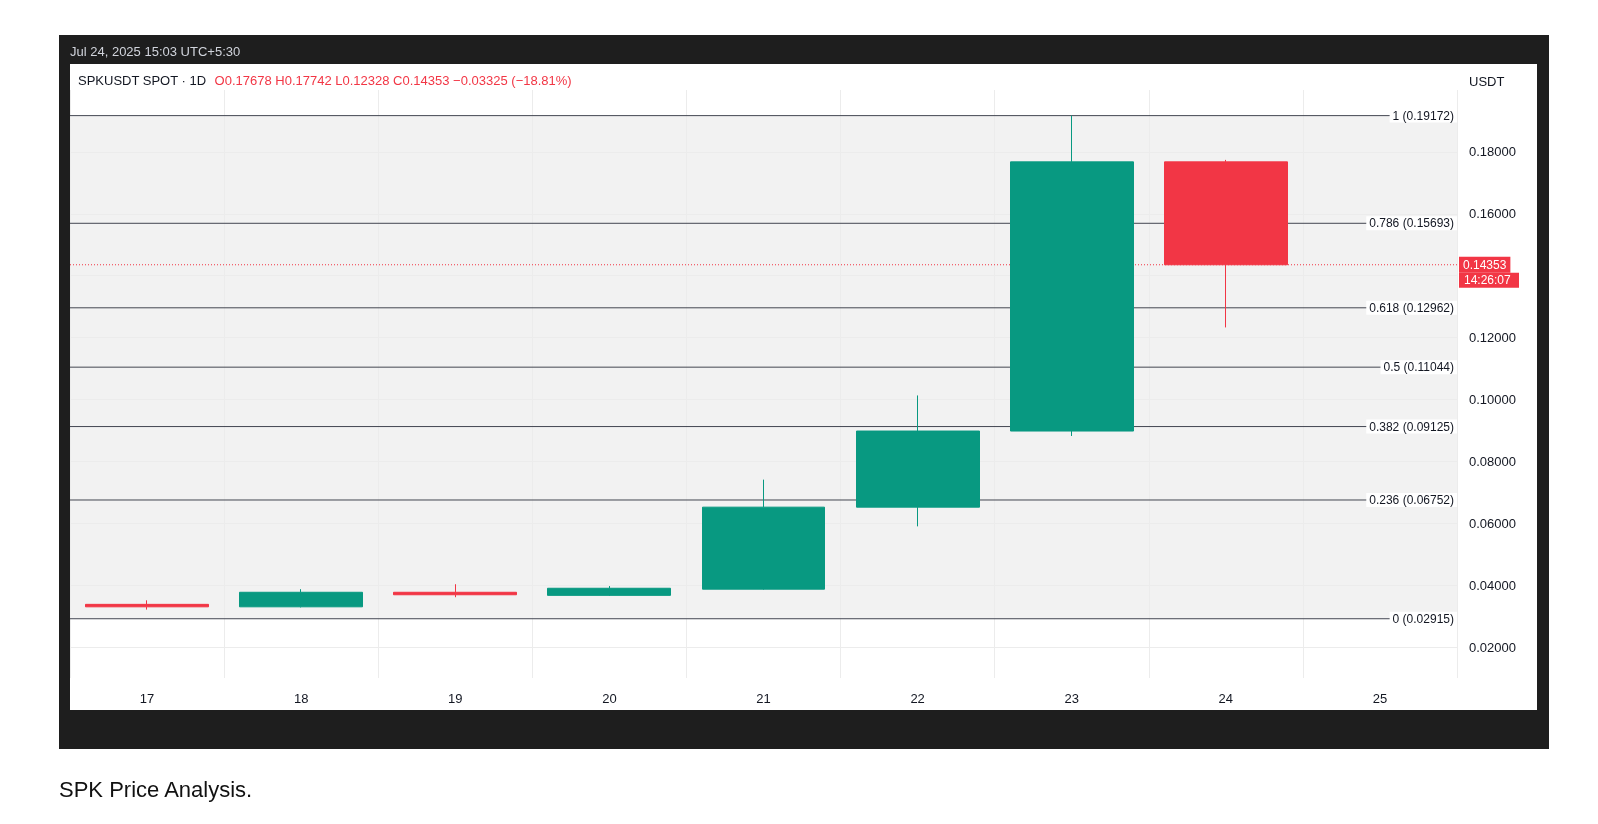  I want to click on y-tick-label: 0.18000, so click(1492, 152).